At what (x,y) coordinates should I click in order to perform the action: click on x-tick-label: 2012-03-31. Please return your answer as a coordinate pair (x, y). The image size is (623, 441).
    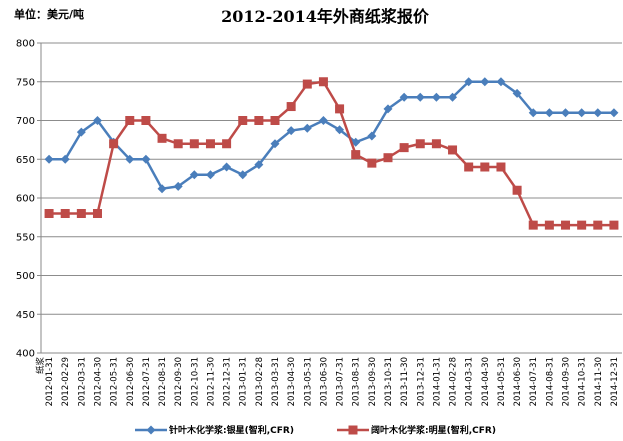
    Looking at the image, I should click on (82, 381).